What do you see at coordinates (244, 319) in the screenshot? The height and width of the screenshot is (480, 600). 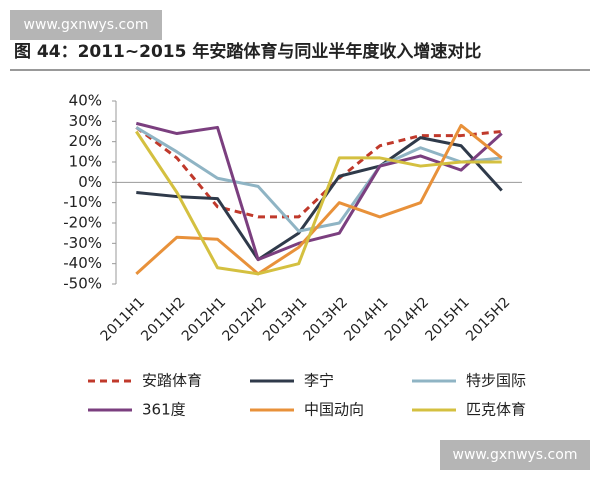 I see `x-tick-label: 2012H2` at bounding box center [244, 319].